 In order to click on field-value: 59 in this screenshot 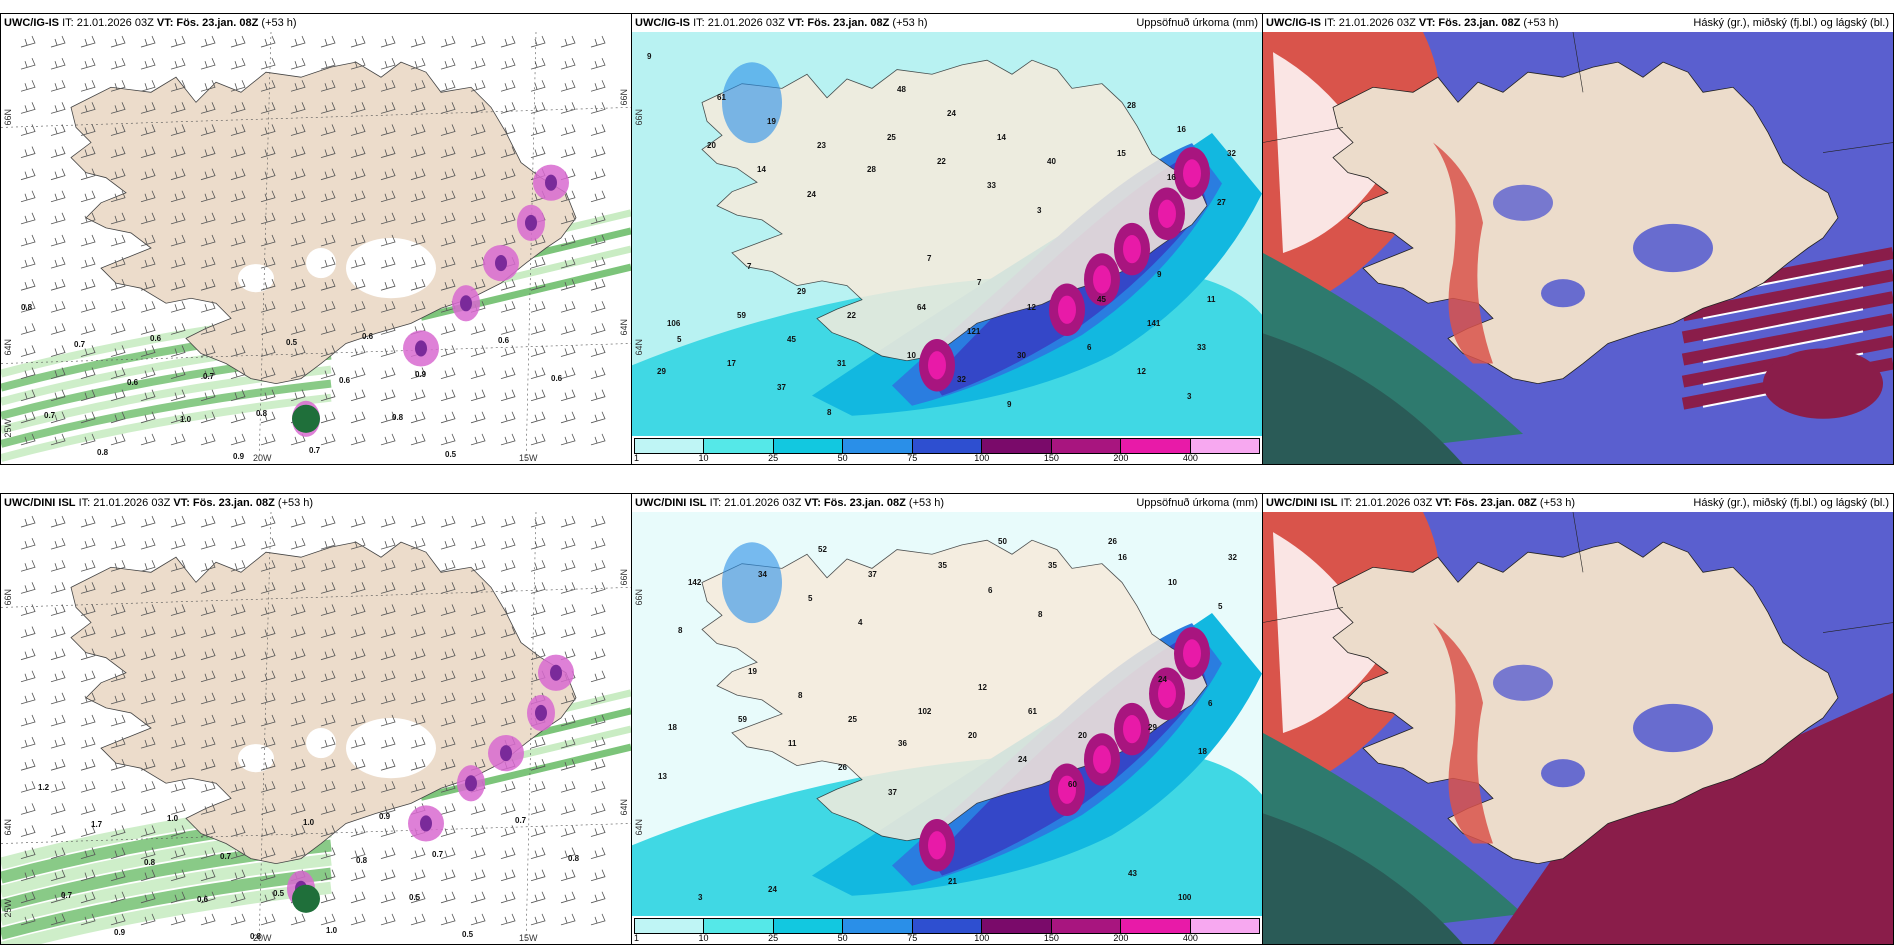, I will do `click(742, 719)`.